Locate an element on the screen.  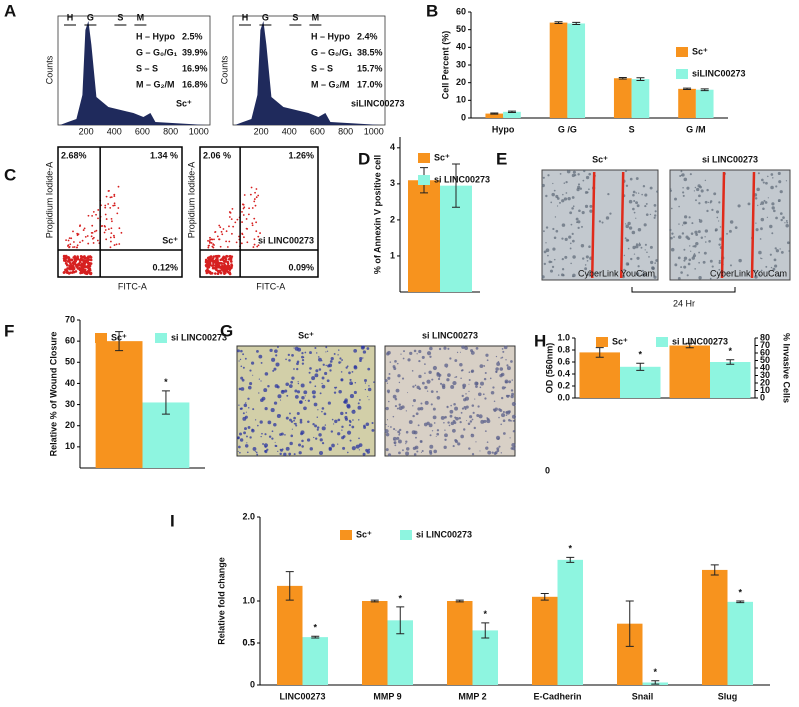
stat-label: S – S is located at coordinates (147, 68).